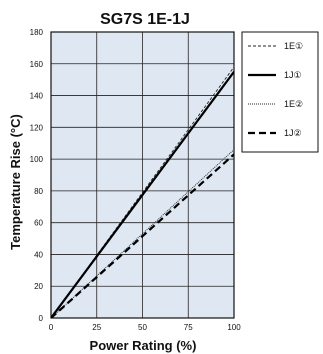  What do you see at coordinates (15, 182) in the screenshot?
I see `y-axis-title: Temperature Rise (°C)` at bounding box center [15, 182].